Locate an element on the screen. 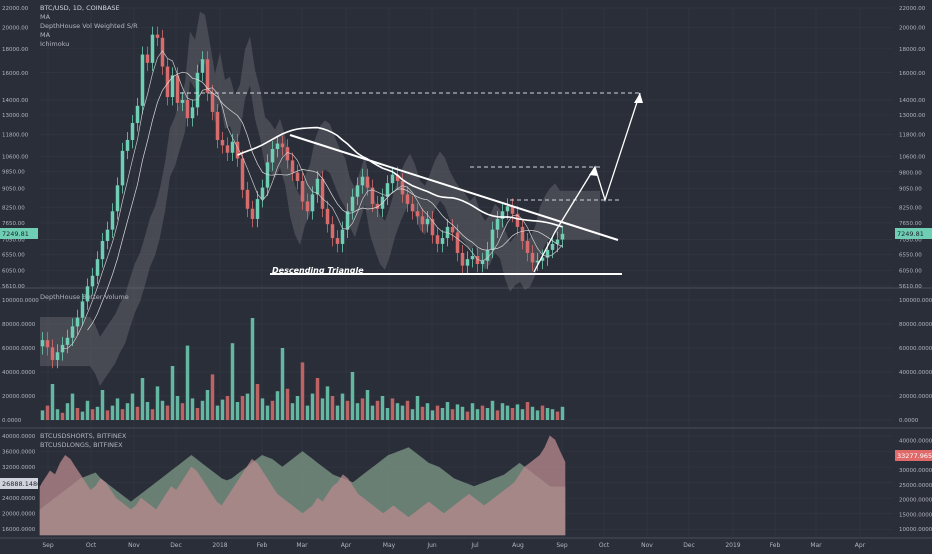 This screenshot has height=554, width=932. longs-tick-label: 15000.0000 is located at coordinates (915, 515).